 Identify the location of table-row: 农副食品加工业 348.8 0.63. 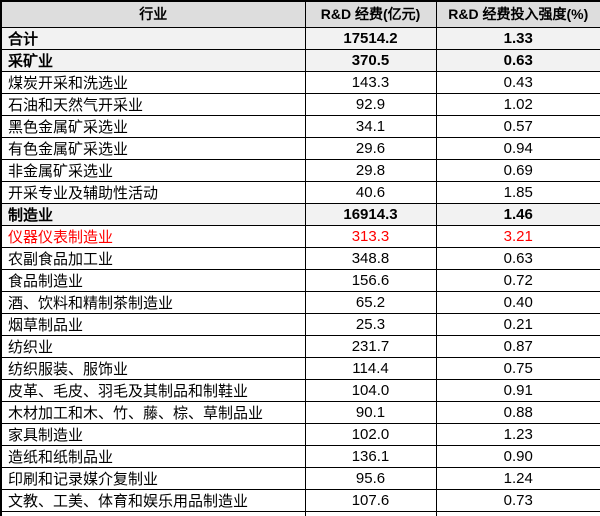
(300, 258).